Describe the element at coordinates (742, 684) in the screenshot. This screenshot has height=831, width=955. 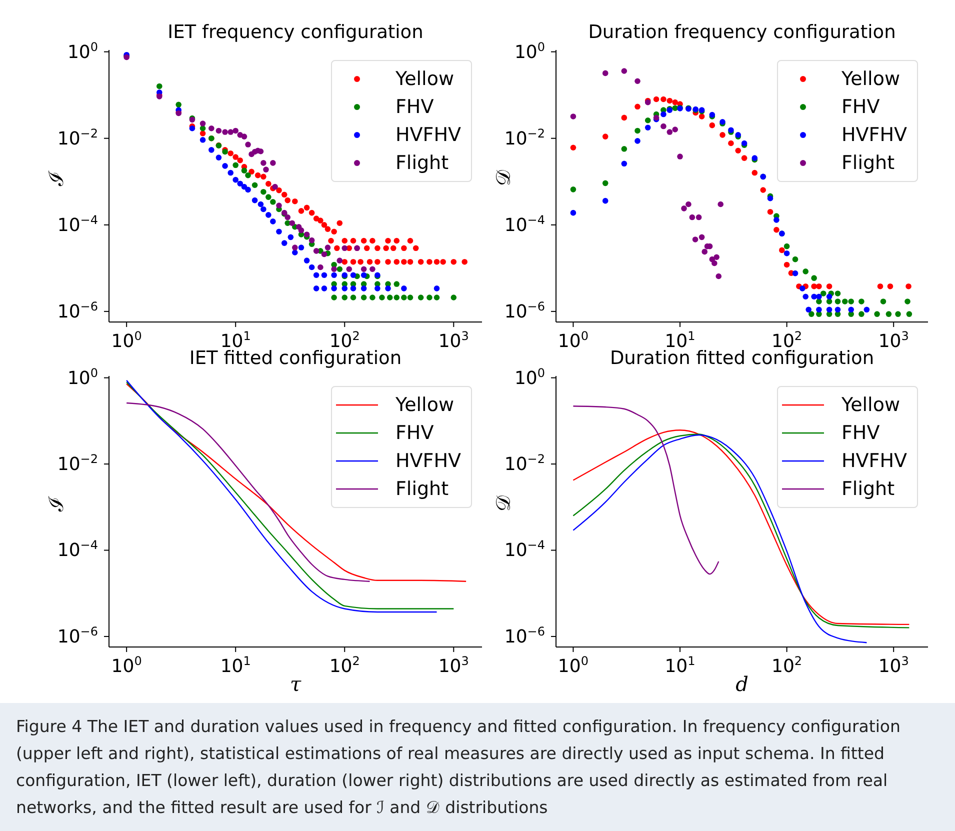
I see `x-axis-title: d` at that location.